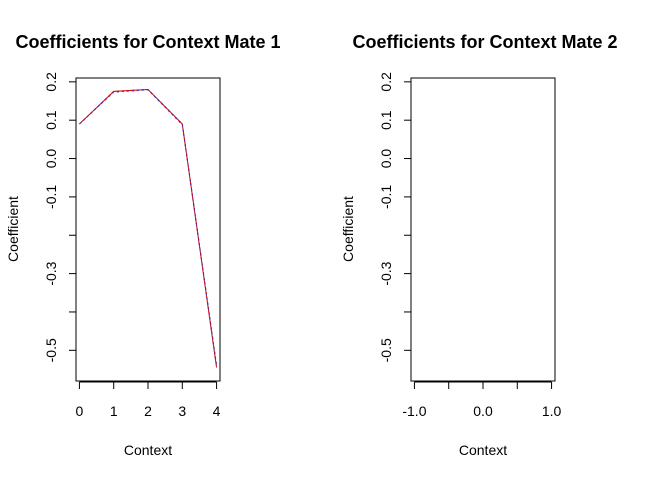 The image size is (672, 485). I want to click on x-tick-label: 0.0, so click(483, 411).